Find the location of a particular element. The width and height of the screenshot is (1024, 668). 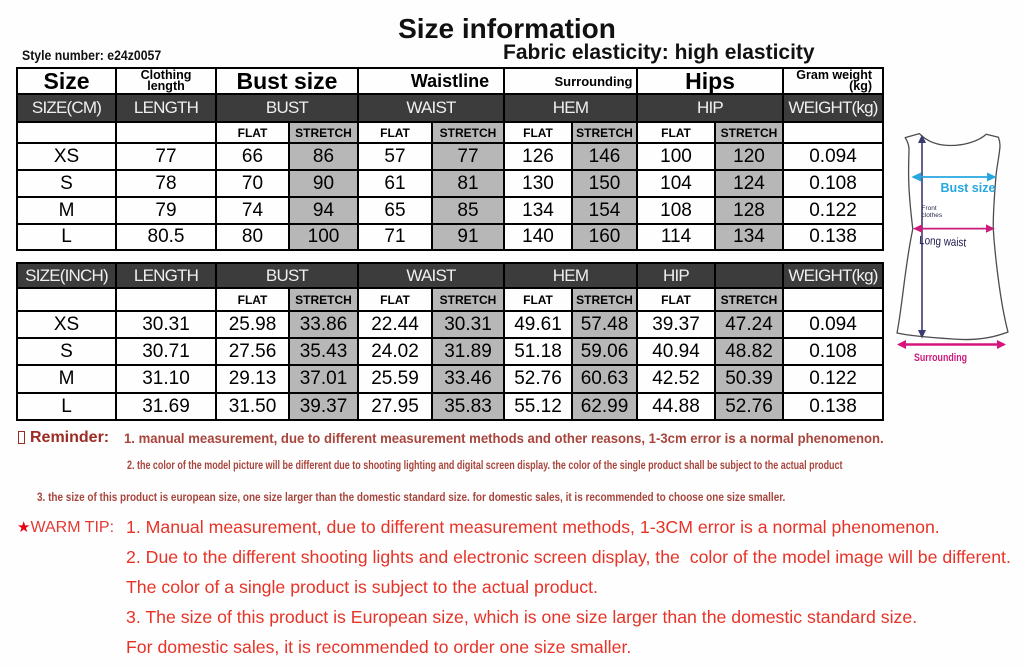

svg-text: Surrounding is located at coordinates (940, 358).